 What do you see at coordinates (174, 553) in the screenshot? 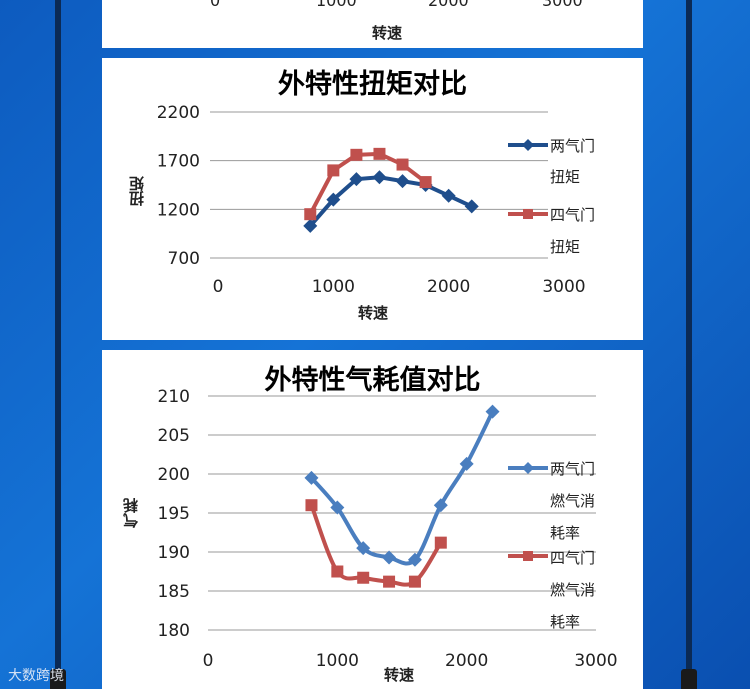
I see `y-tick-label: 190` at bounding box center [174, 553].